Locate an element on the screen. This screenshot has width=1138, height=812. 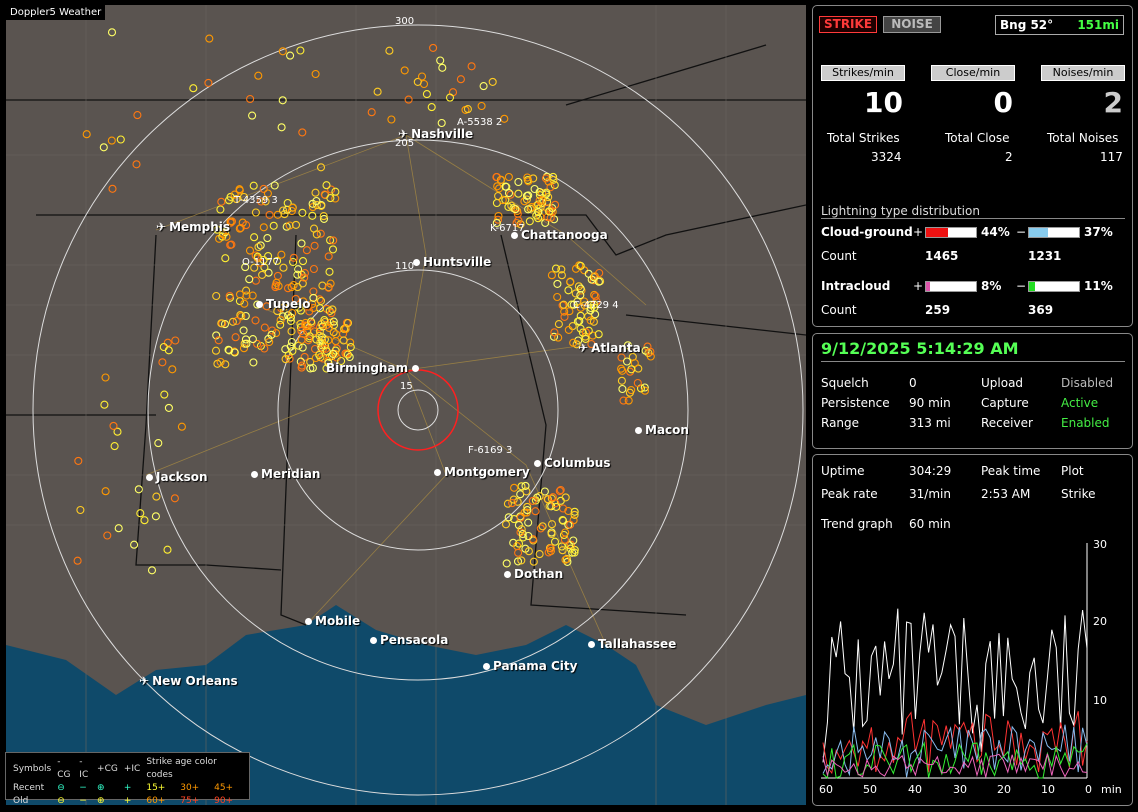
capture-value: Active is located at coordinates (1080, 403).